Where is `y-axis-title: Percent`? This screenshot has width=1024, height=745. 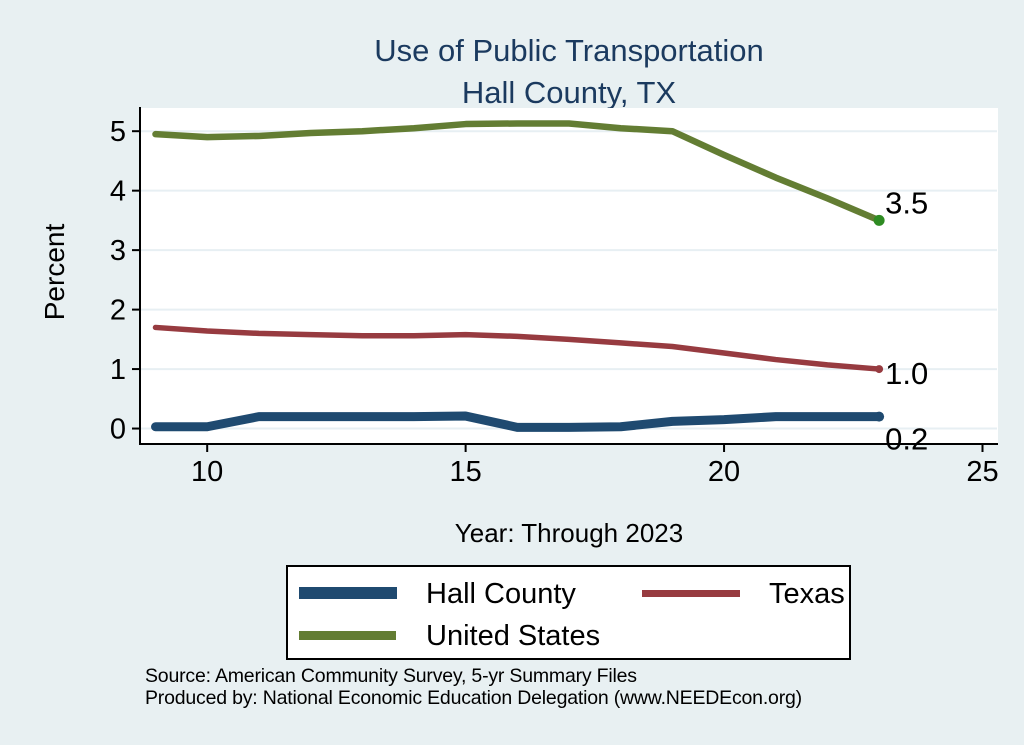
y-axis-title: Percent is located at coordinates (54, 272).